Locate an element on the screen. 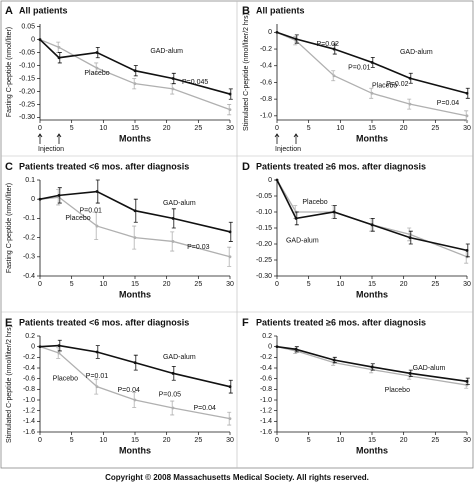  y-tick-label: -1.4 is located at coordinates (29, 421).